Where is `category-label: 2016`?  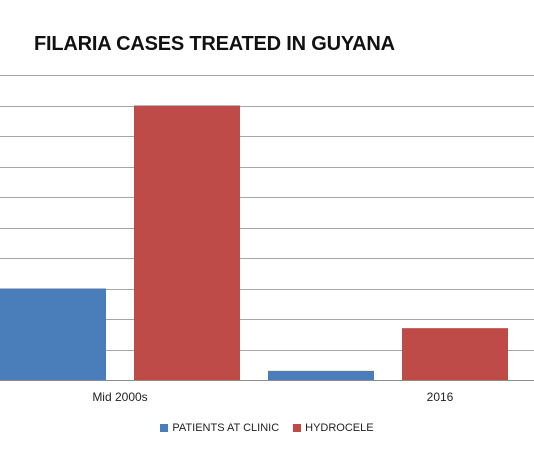
category-label: 2016 is located at coordinates (440, 397).